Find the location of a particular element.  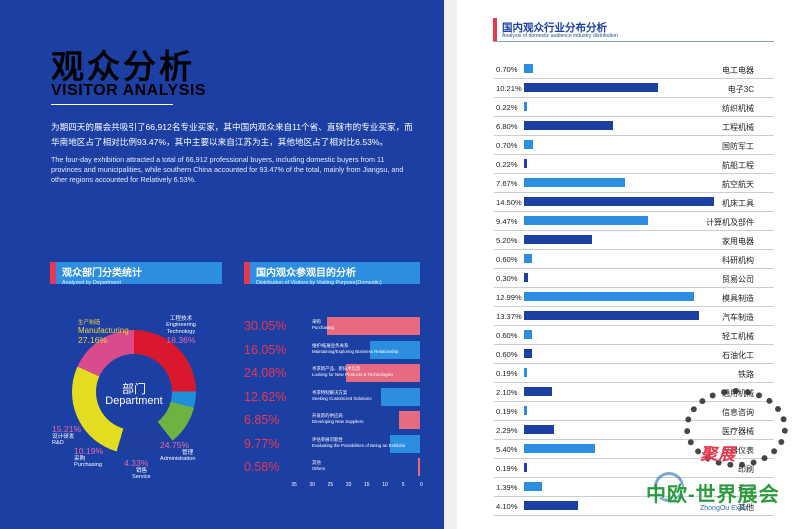

industry-pct: 9.47% is located at coordinates (507, 221).